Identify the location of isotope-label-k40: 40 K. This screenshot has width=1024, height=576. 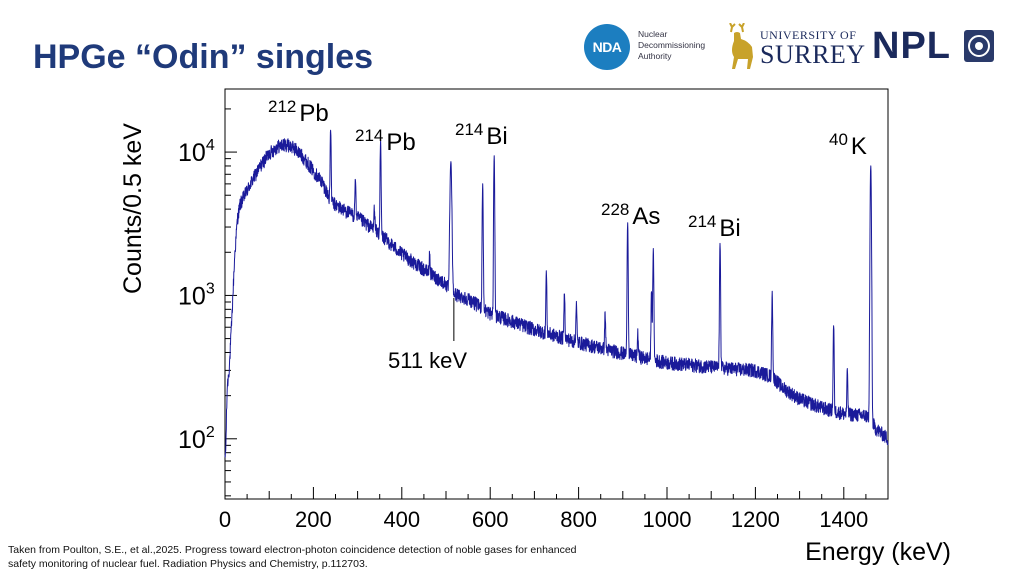
(848, 145).